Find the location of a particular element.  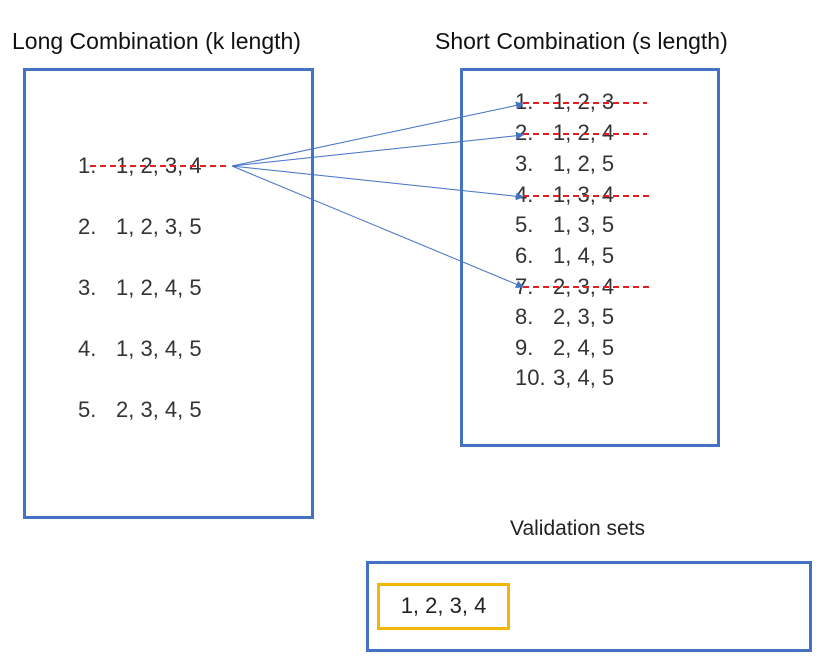

short-item-number: 9. is located at coordinates (524, 347).